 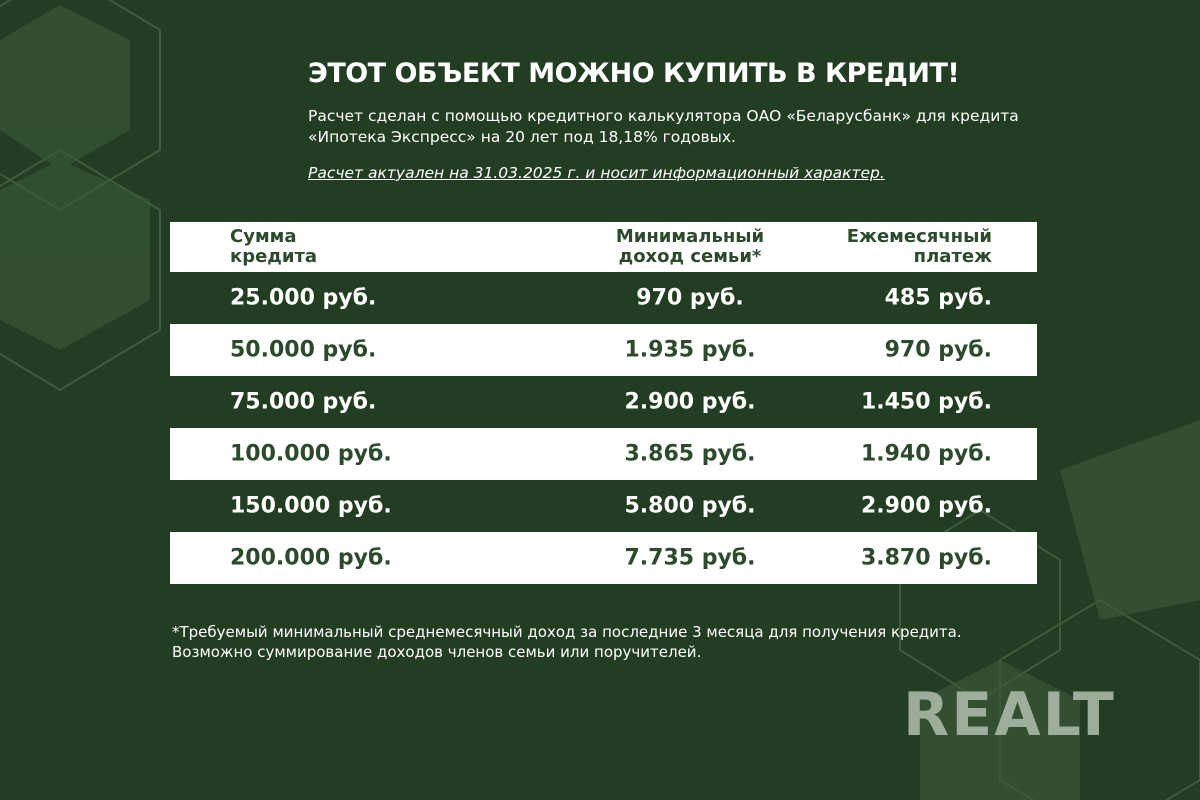 I want to click on table-row: 50.000 руб. 1.935 руб. 970 руб., so click(x=603, y=350).